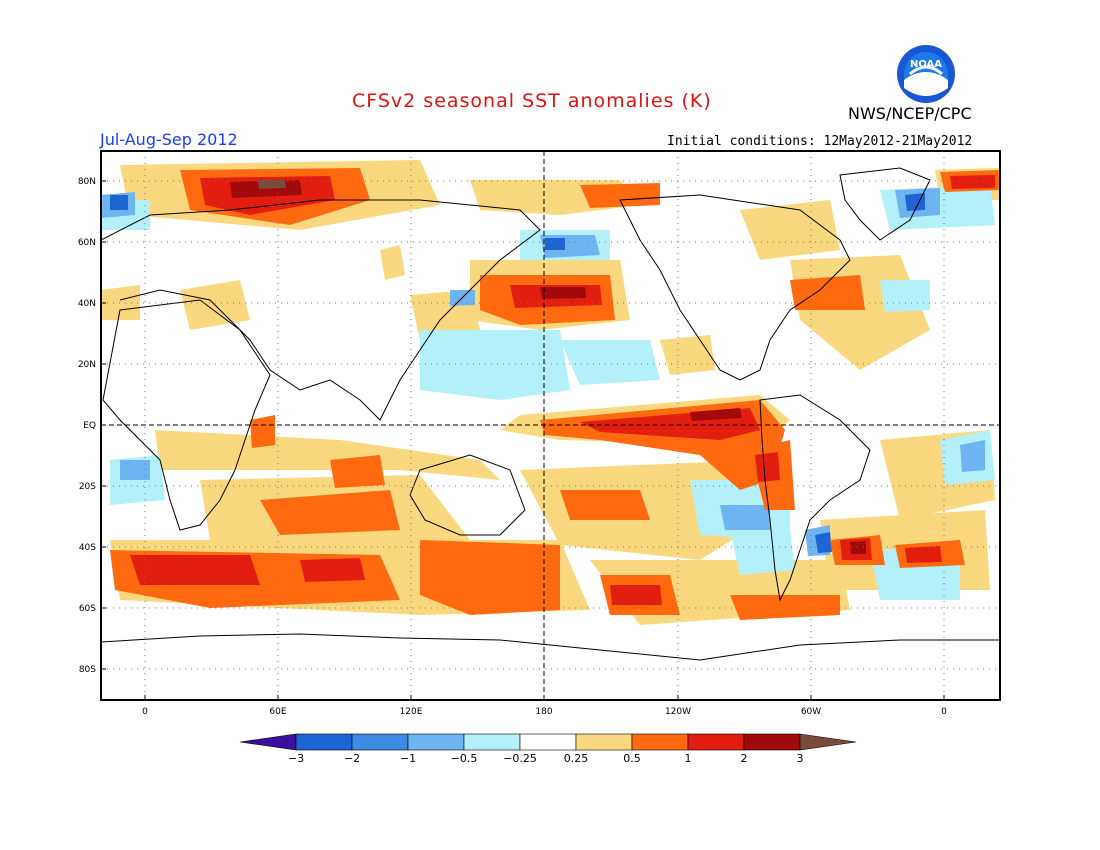 This screenshot has height=850, width=1100. What do you see at coordinates (169, 139) in the screenshot?
I see `season-label: Jul-Aug-Sep 2012` at bounding box center [169, 139].